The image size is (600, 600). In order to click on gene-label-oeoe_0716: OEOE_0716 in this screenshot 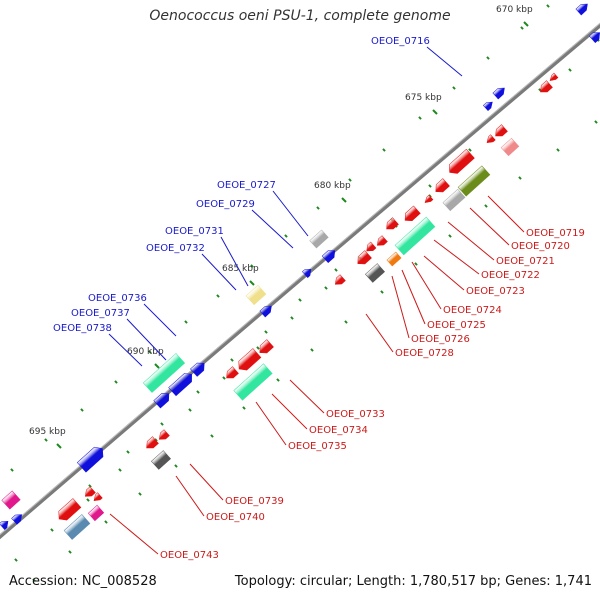, I will do `click(400, 41)`.